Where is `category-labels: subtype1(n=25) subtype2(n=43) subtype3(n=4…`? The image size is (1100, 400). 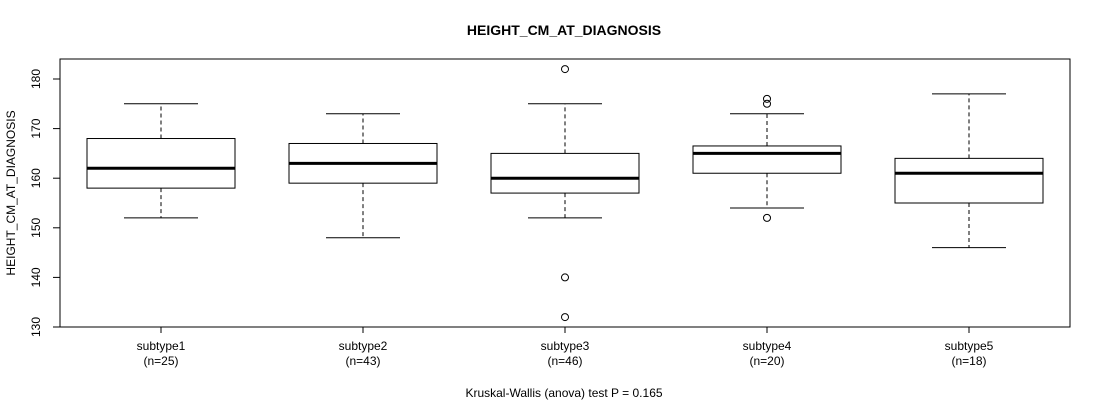
category-labels: subtype1(n=25) subtype2(n=43) subtype3(n=4… is located at coordinates (565, 347).